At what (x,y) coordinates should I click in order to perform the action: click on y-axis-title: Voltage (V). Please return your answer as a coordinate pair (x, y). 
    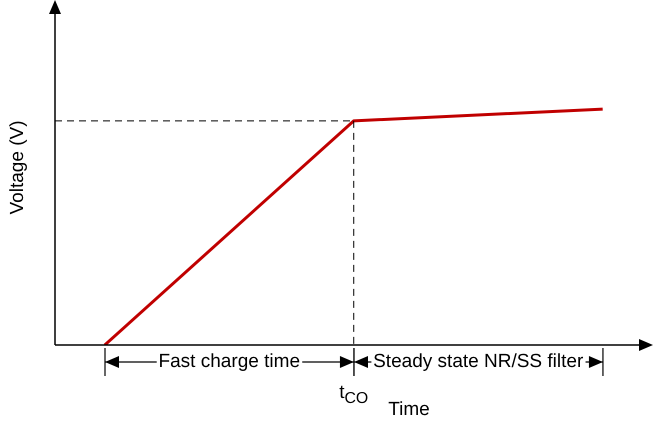
    Looking at the image, I should click on (17, 167).